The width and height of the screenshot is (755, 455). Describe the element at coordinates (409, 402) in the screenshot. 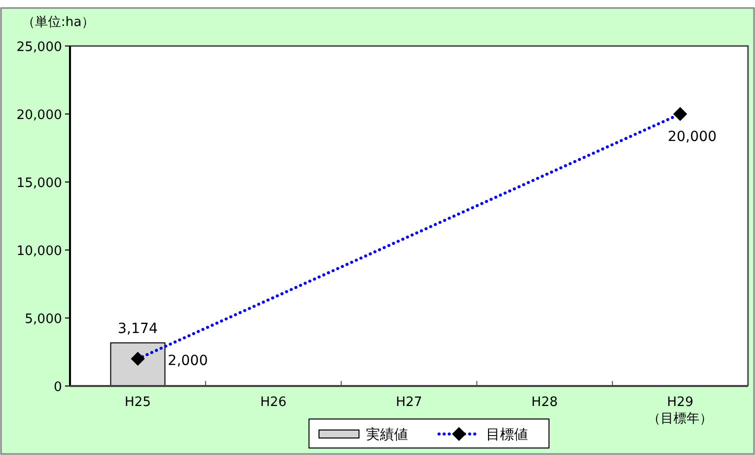

I see `xtick: H27` at that location.